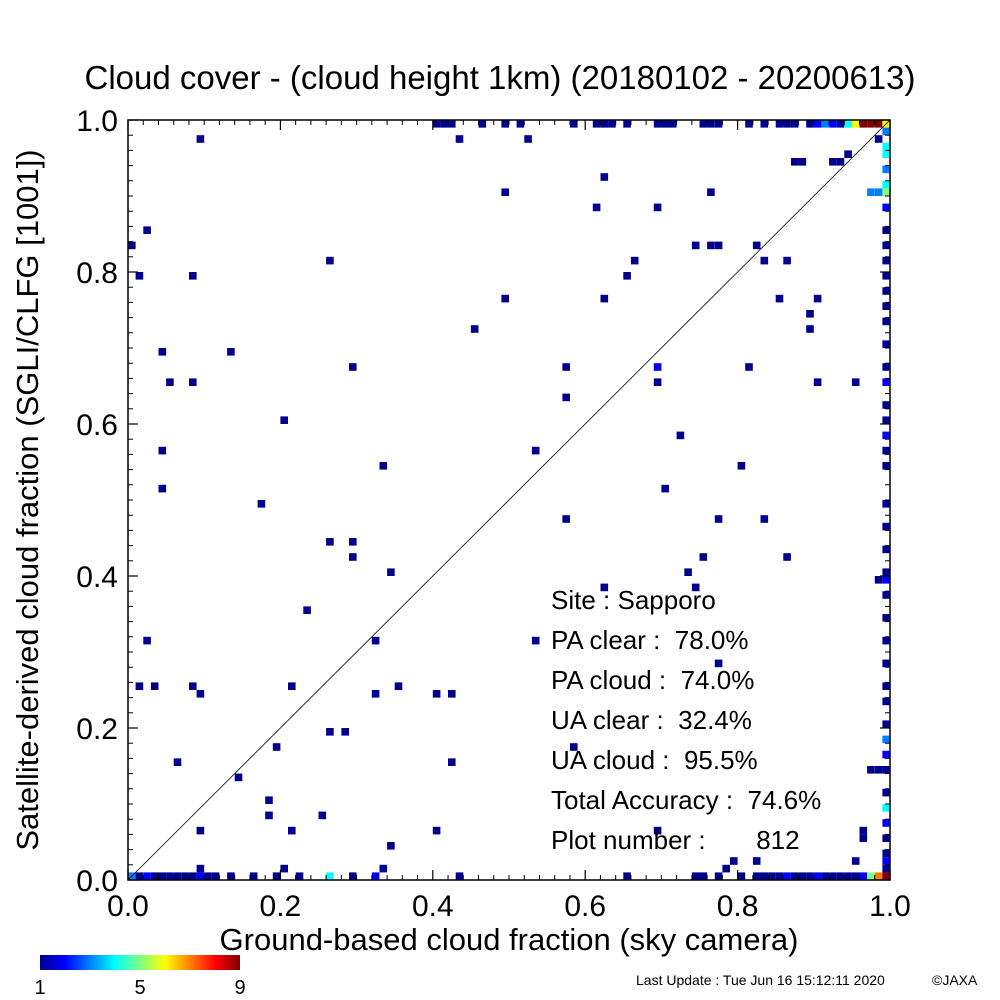  What do you see at coordinates (139, 988) in the screenshot?
I see `colorbar-ticks: 1 5 9` at bounding box center [139, 988].